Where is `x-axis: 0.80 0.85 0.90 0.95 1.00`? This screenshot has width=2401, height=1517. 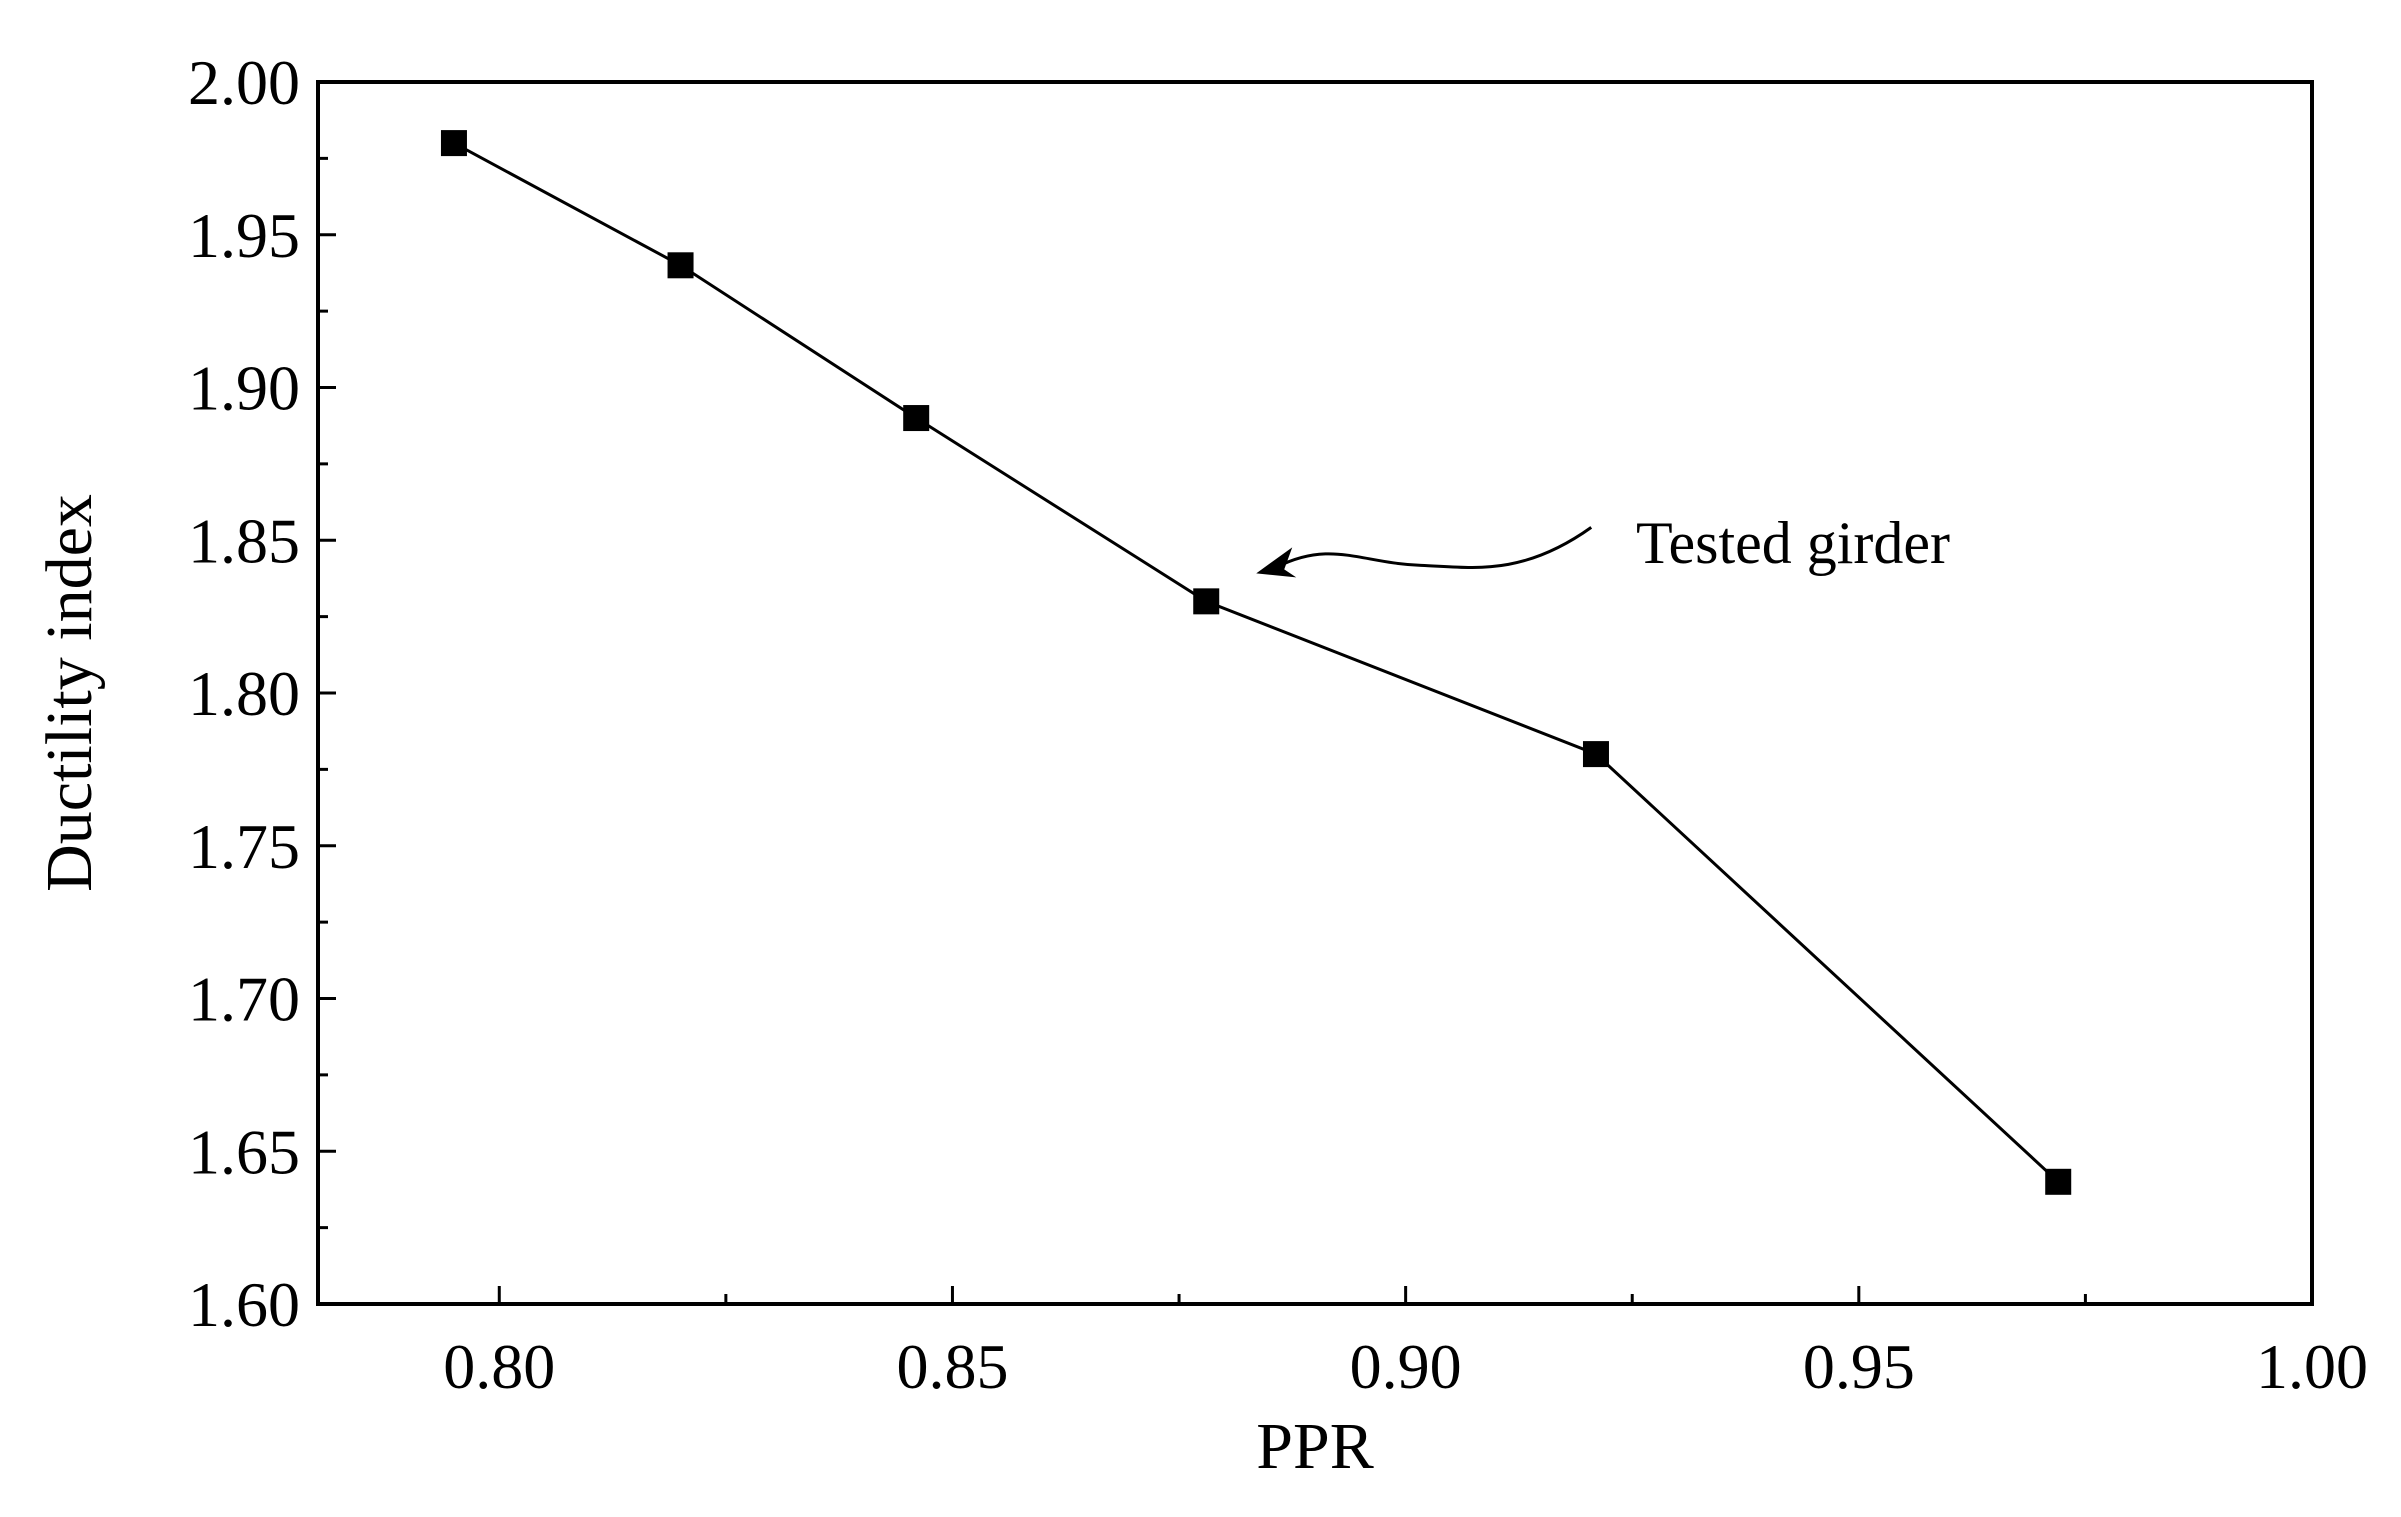 x-axis: 0.80 0.85 0.90 0.95 1.00 is located at coordinates (1405, 1344).